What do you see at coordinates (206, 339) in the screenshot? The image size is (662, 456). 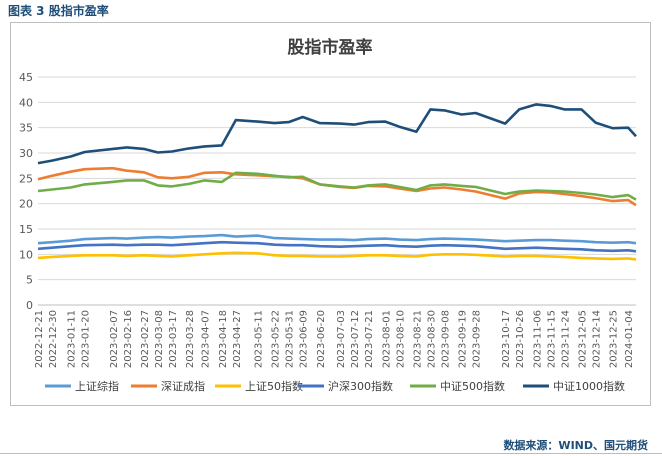 I see `x-tick-label: 2023-04-07` at bounding box center [206, 339].